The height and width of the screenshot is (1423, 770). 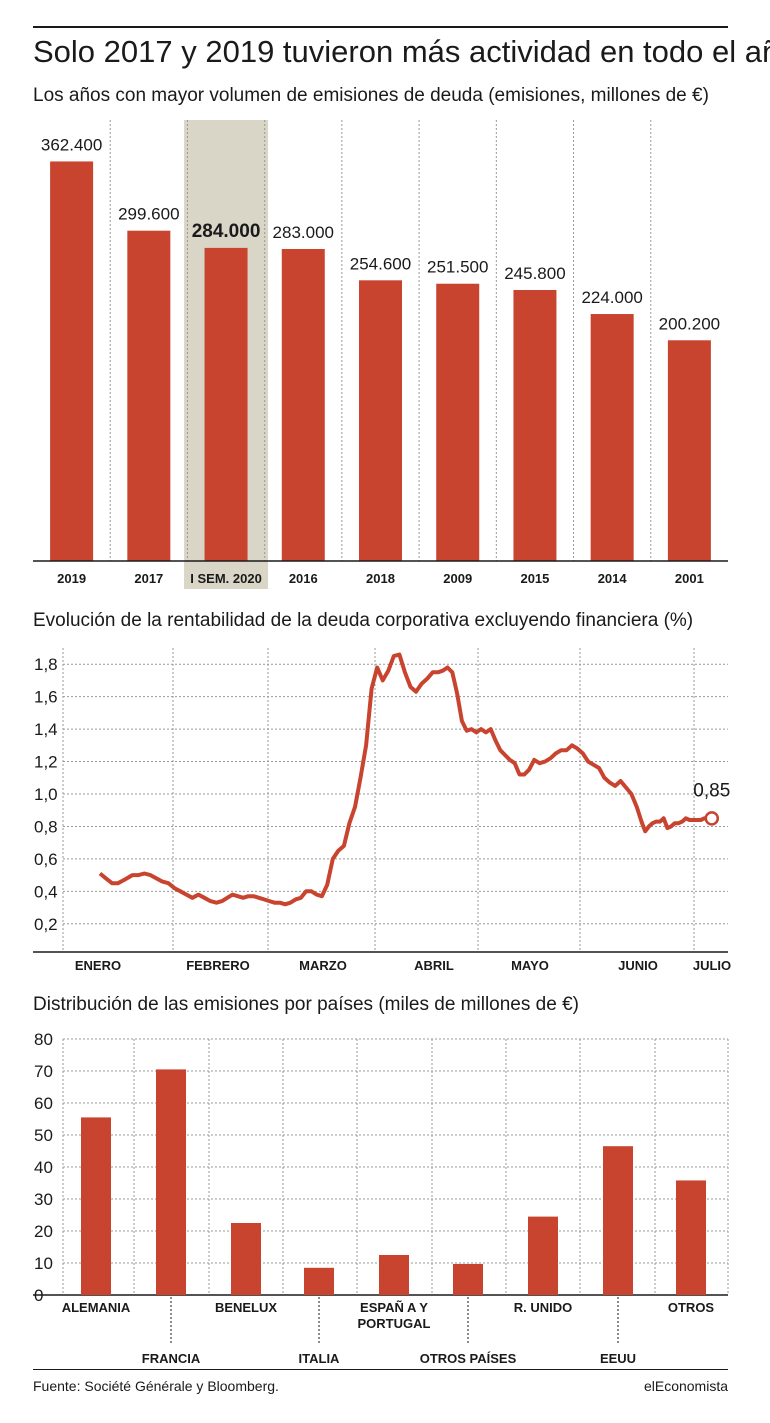 I want to click on y-tick-label: 1,6, so click(x=46, y=697).